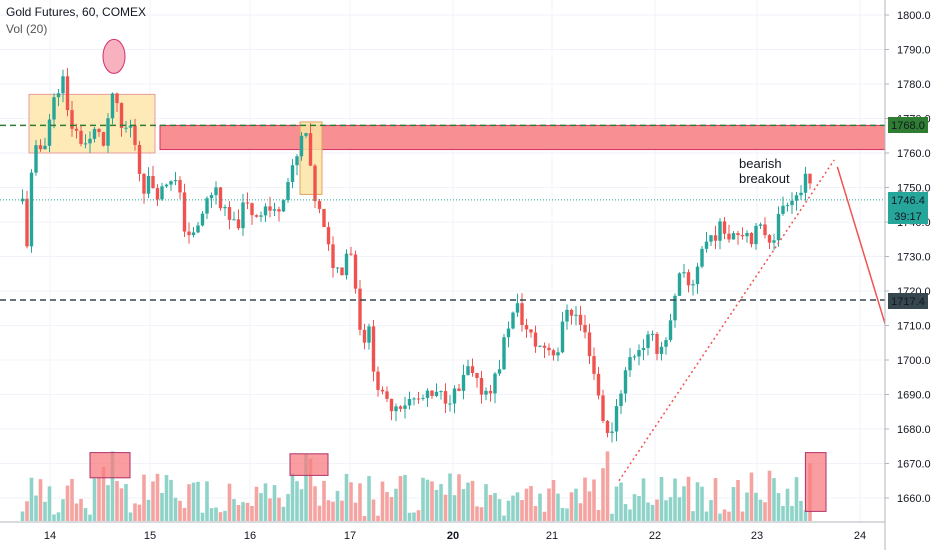 This screenshot has width=932, height=550. What do you see at coordinates (764, 178) in the screenshot?
I see `annotation-breakout: breakout` at bounding box center [764, 178].